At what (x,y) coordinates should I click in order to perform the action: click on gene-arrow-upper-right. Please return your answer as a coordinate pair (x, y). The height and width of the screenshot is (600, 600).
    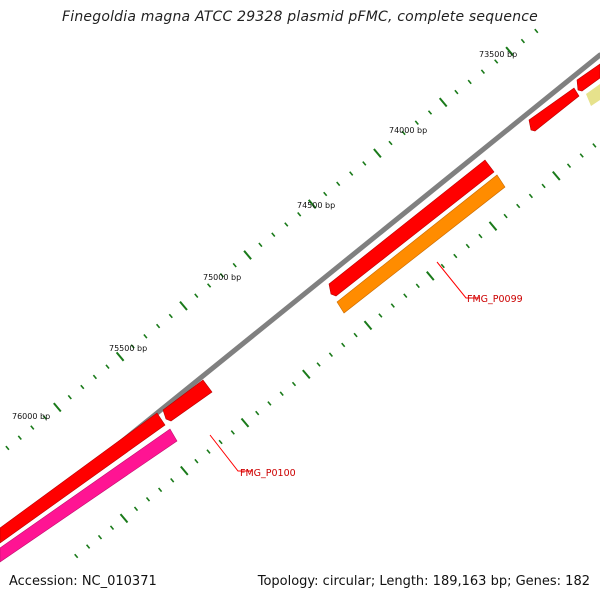
    Looking at the image, I should click on (554, 109).